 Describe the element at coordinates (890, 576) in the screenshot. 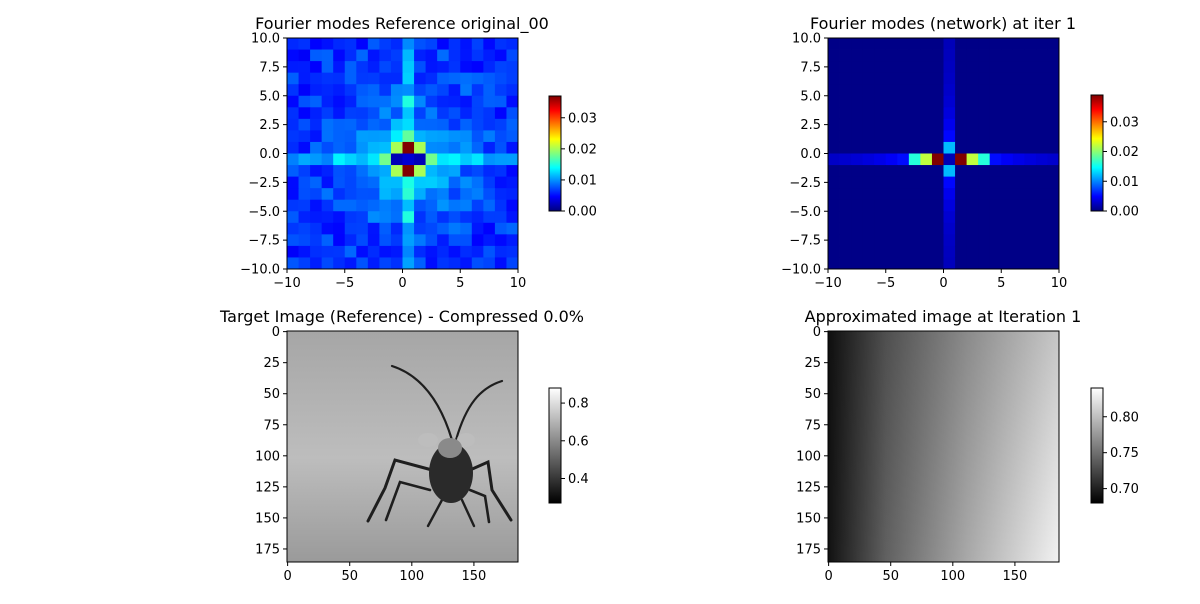

I see `x-tick-label: 50` at that location.